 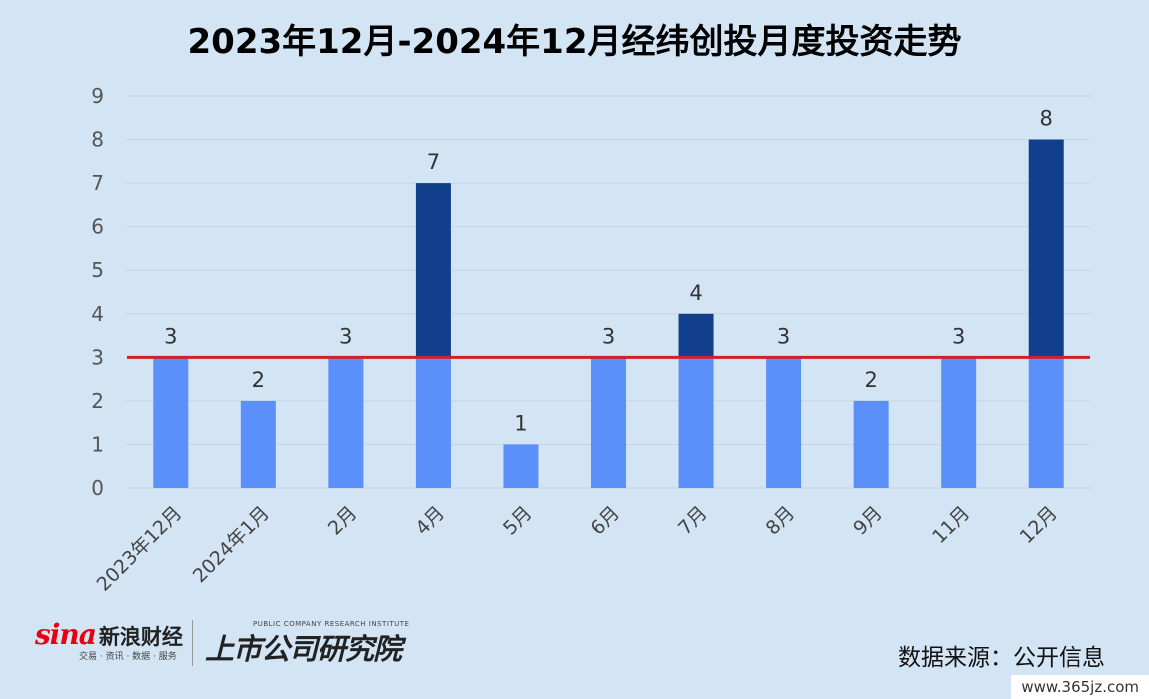 What do you see at coordinates (97, 183) in the screenshot?
I see `y-tick-label: 7` at bounding box center [97, 183].